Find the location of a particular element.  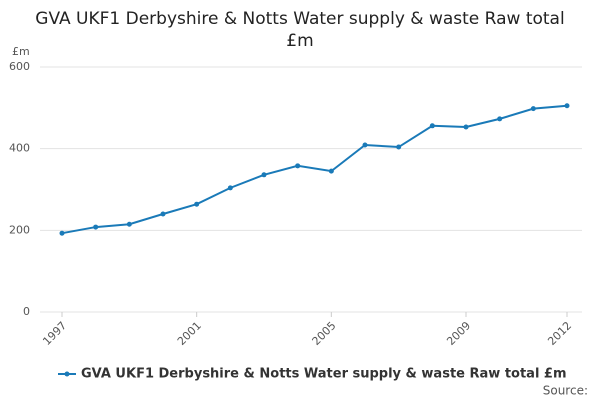

x-tick-label: 2009 is located at coordinates (458, 333).